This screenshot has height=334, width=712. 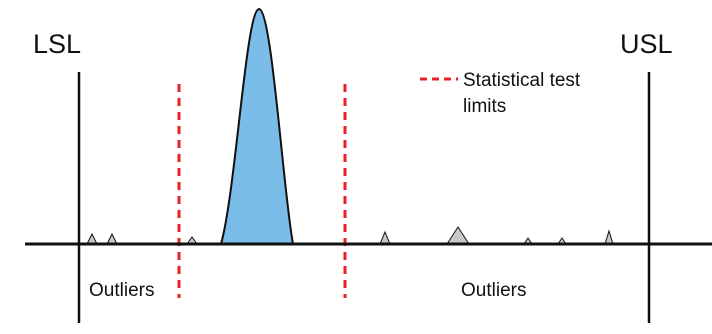 What do you see at coordinates (646, 44) in the screenshot?
I see `usl-label: USL` at bounding box center [646, 44].